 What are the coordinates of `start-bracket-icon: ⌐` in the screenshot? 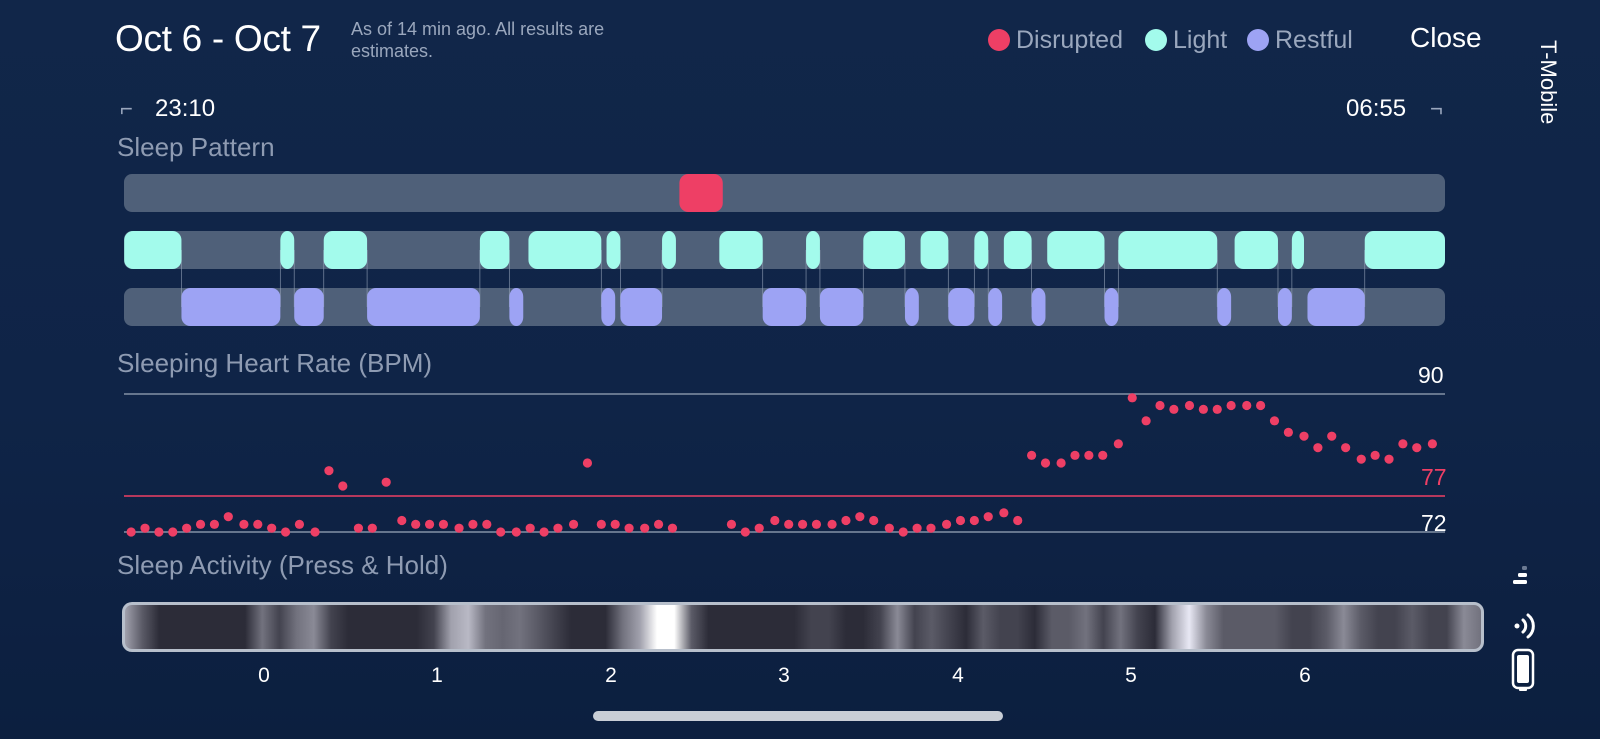 It's located at (126, 108).